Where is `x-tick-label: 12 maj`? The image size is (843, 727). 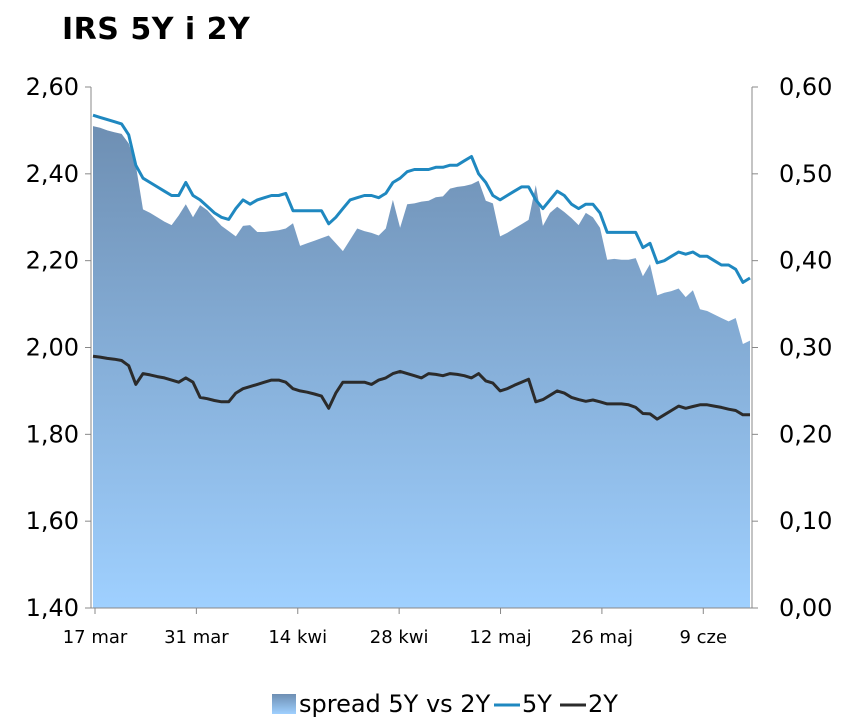
x-tick-label: 12 maj is located at coordinates (500, 637).